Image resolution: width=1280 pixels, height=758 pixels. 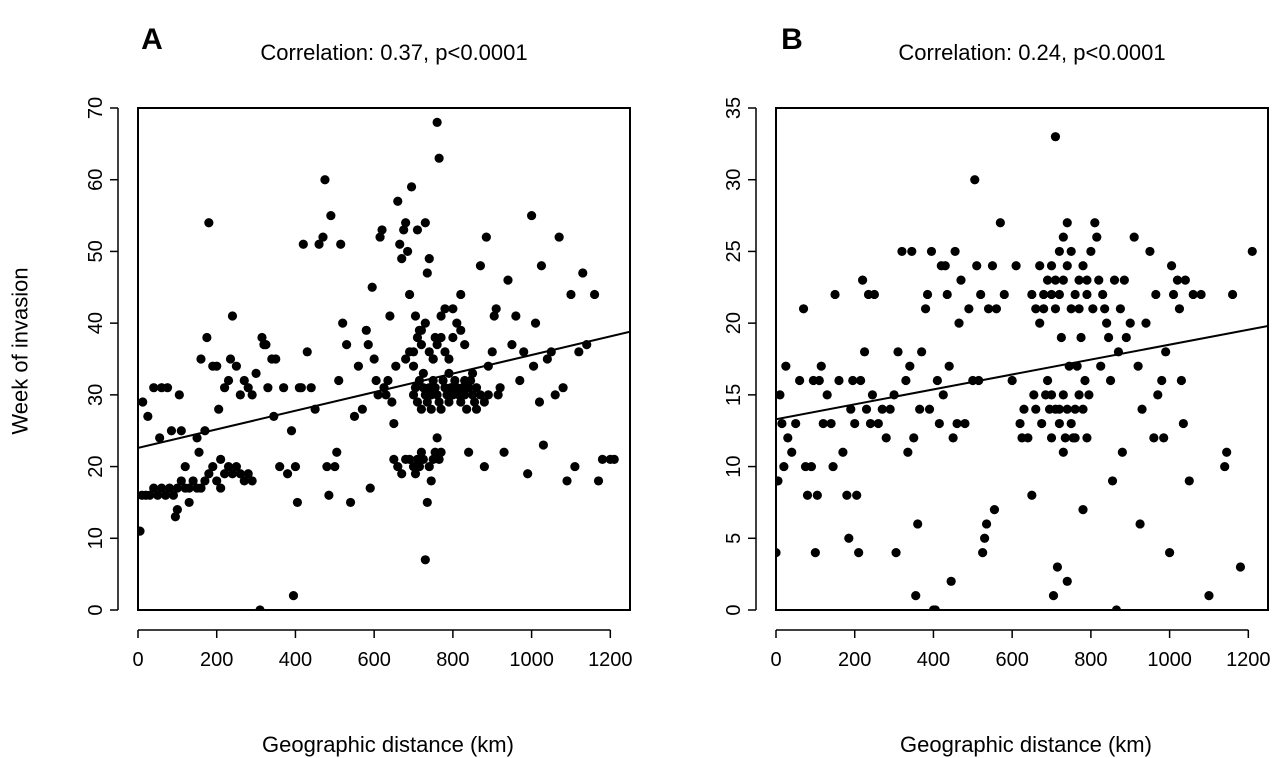 I want to click on x-tick-label: 400, so click(x=933, y=660).